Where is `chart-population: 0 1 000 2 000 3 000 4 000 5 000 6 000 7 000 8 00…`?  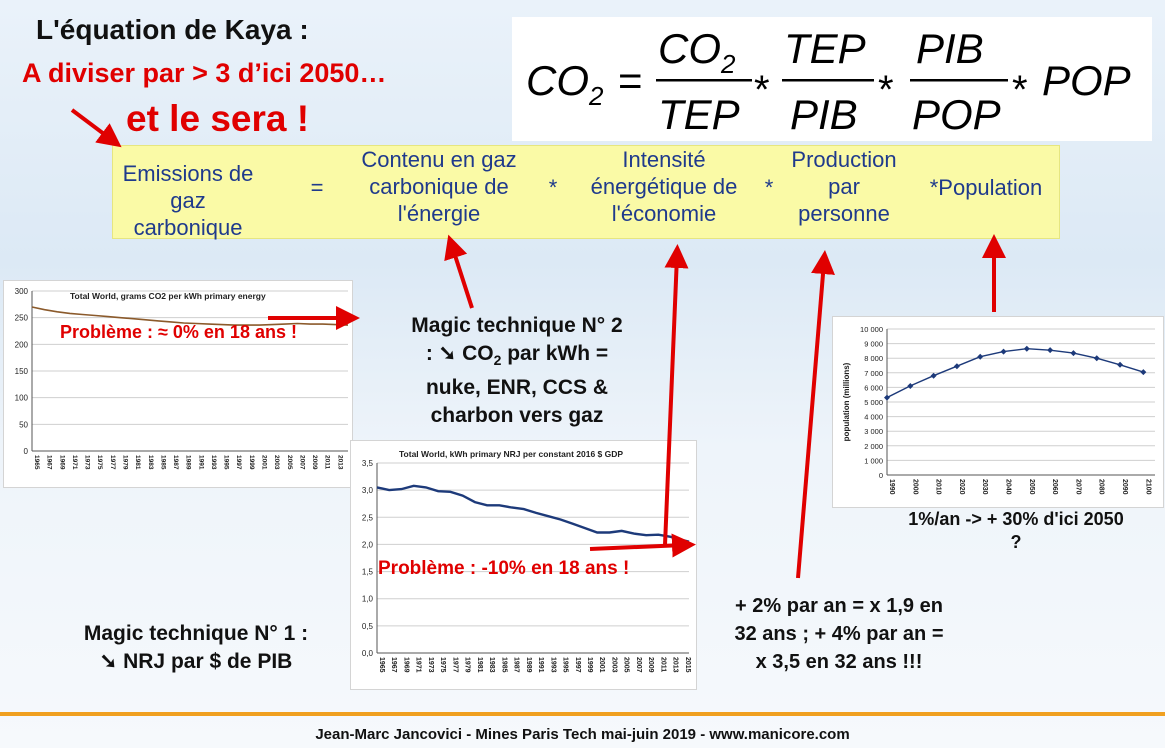 chart-population: 0 1 000 2 000 3 000 4 000 5 000 6 000 7 000 8 00… is located at coordinates (998, 412).